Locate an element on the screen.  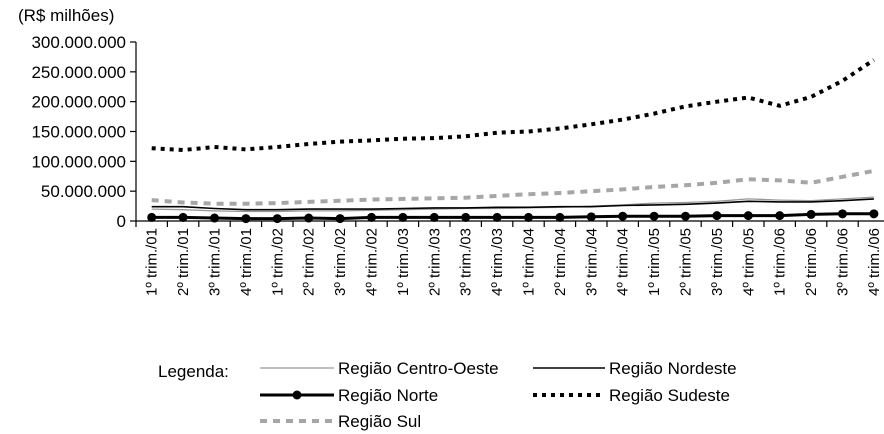
legend-label: Região Centro-Oeste is located at coordinates (418, 368).